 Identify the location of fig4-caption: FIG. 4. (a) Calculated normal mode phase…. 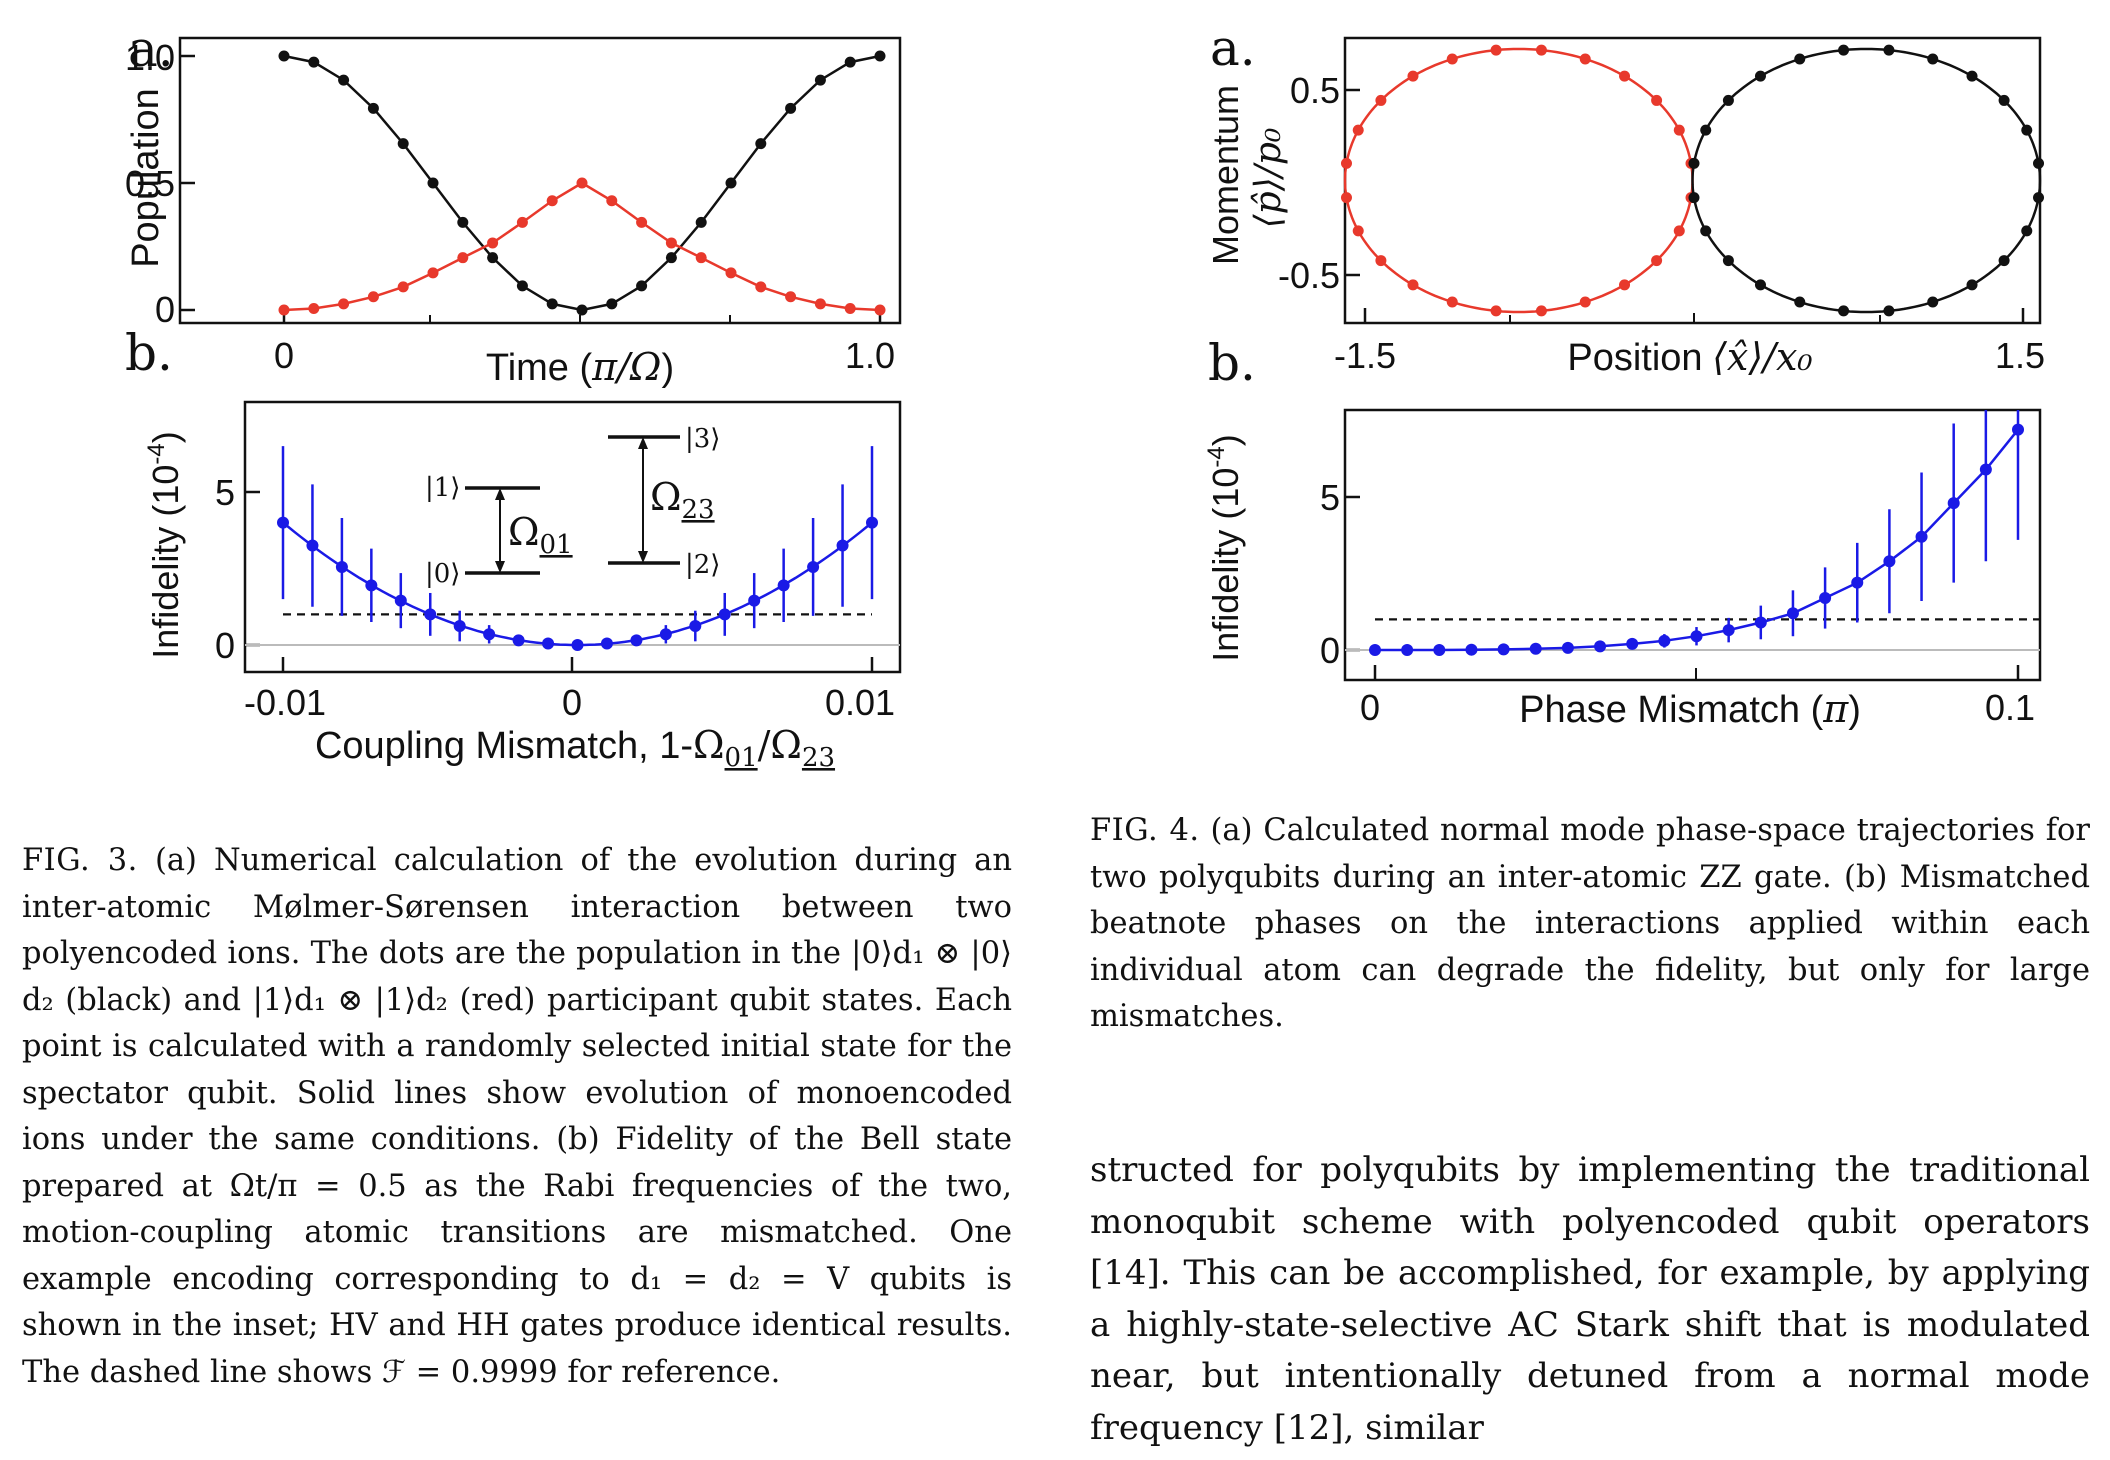
(1590, 924).